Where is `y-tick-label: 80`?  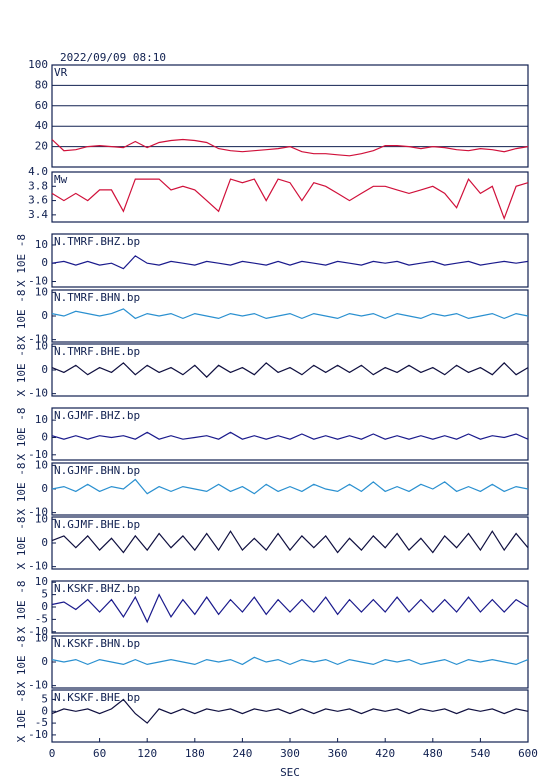
y-tick-label: 80 is located at coordinates (41, 84).